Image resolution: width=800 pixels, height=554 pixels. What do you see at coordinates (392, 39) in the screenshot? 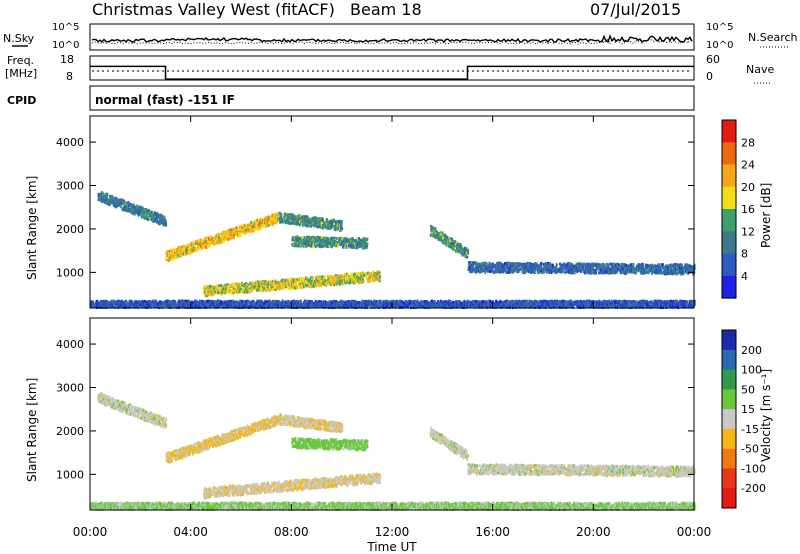
I see `nsky-trace` at bounding box center [392, 39].